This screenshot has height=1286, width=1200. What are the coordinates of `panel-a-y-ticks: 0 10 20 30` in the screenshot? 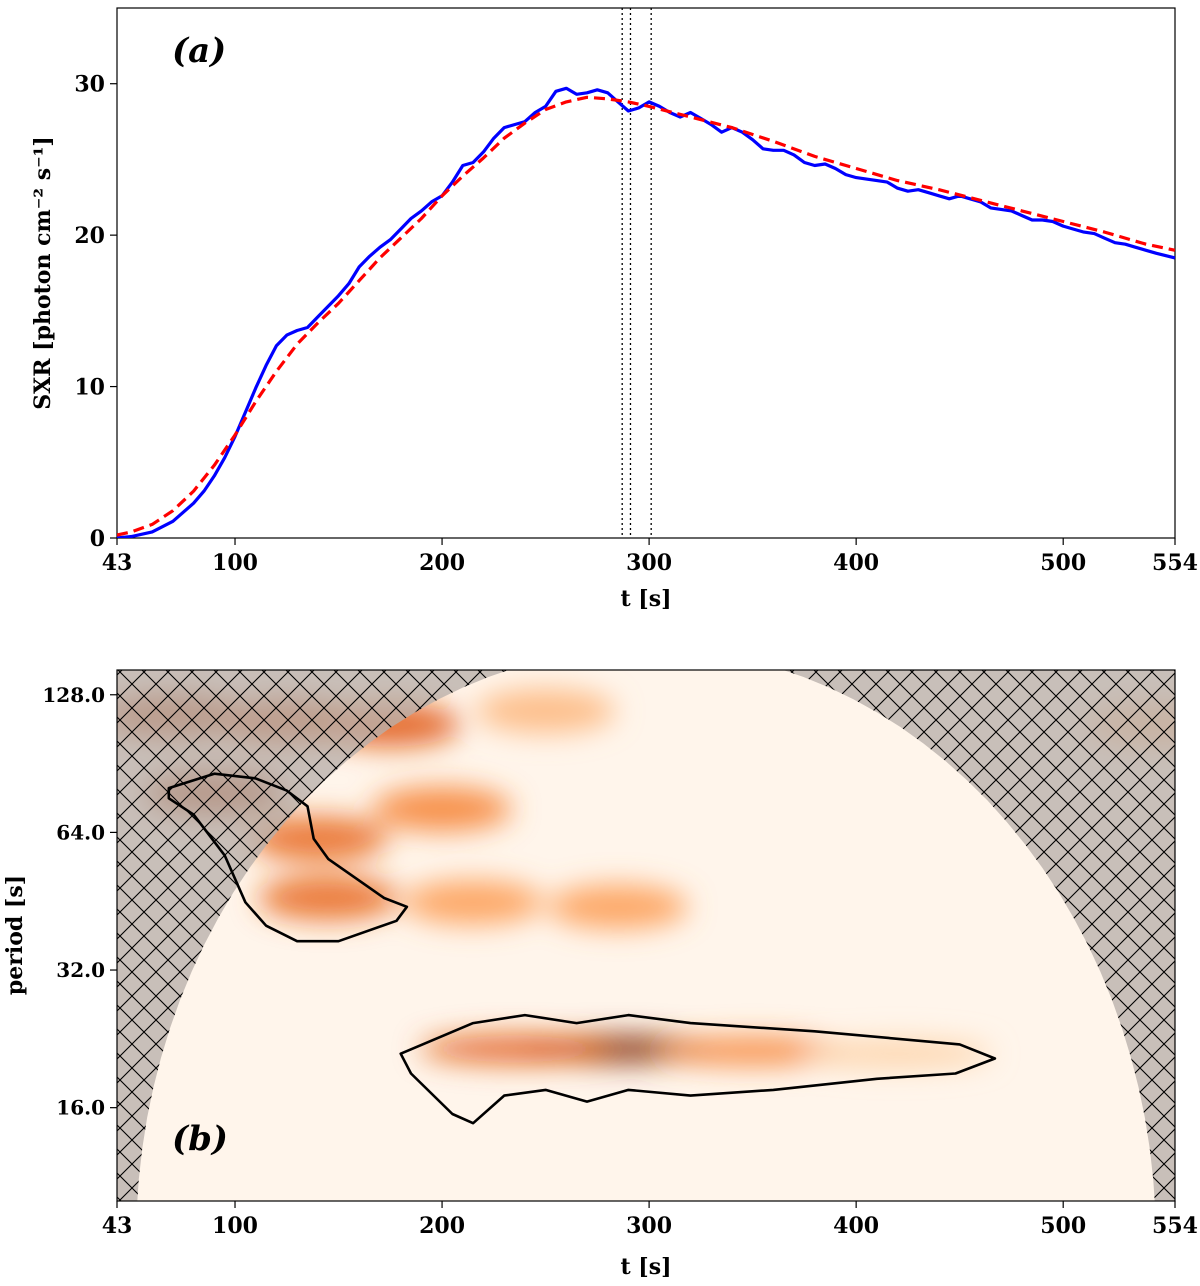 It's located at (95, 312).